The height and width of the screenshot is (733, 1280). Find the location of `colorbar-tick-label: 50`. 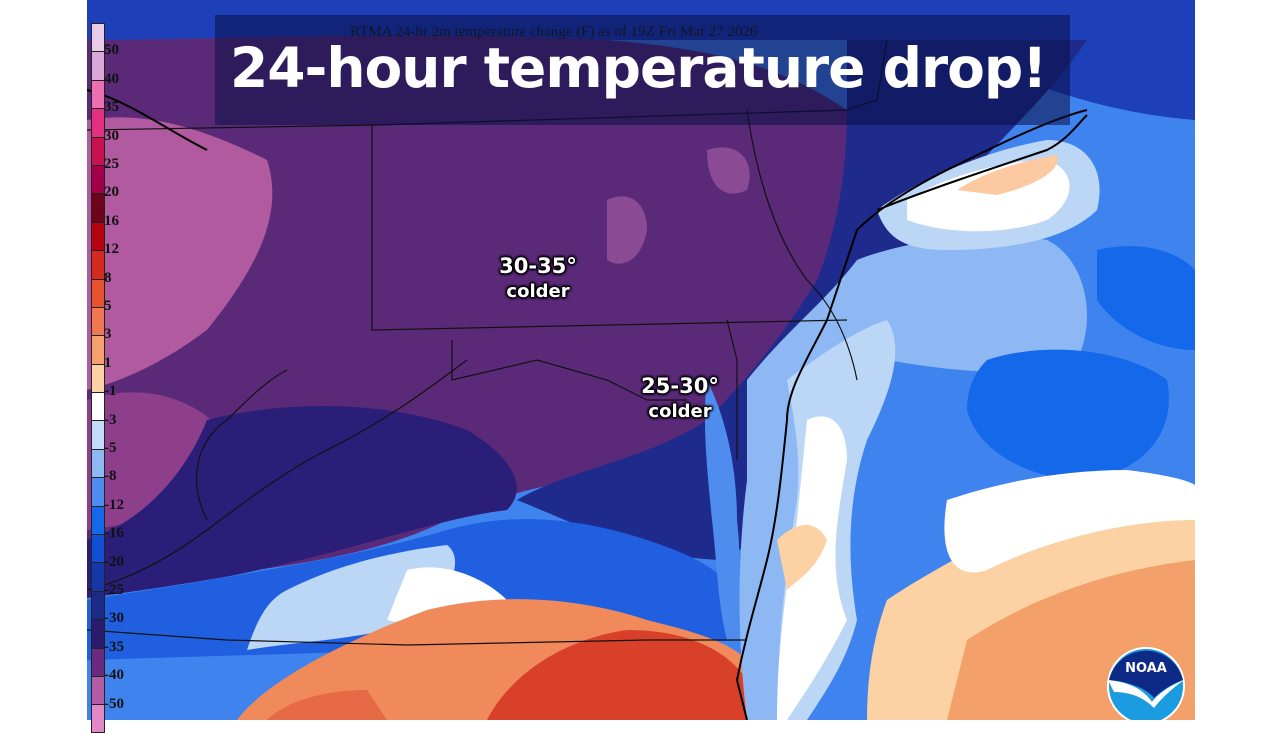

colorbar-tick-label: 50 is located at coordinates (111, 50).